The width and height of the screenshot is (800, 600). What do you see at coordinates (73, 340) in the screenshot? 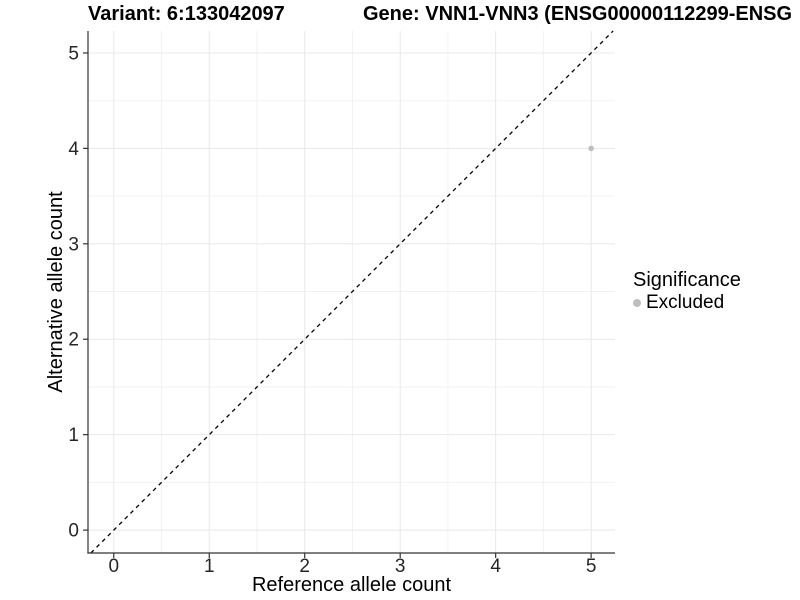
I see `y-tick-label: 2` at bounding box center [73, 340].